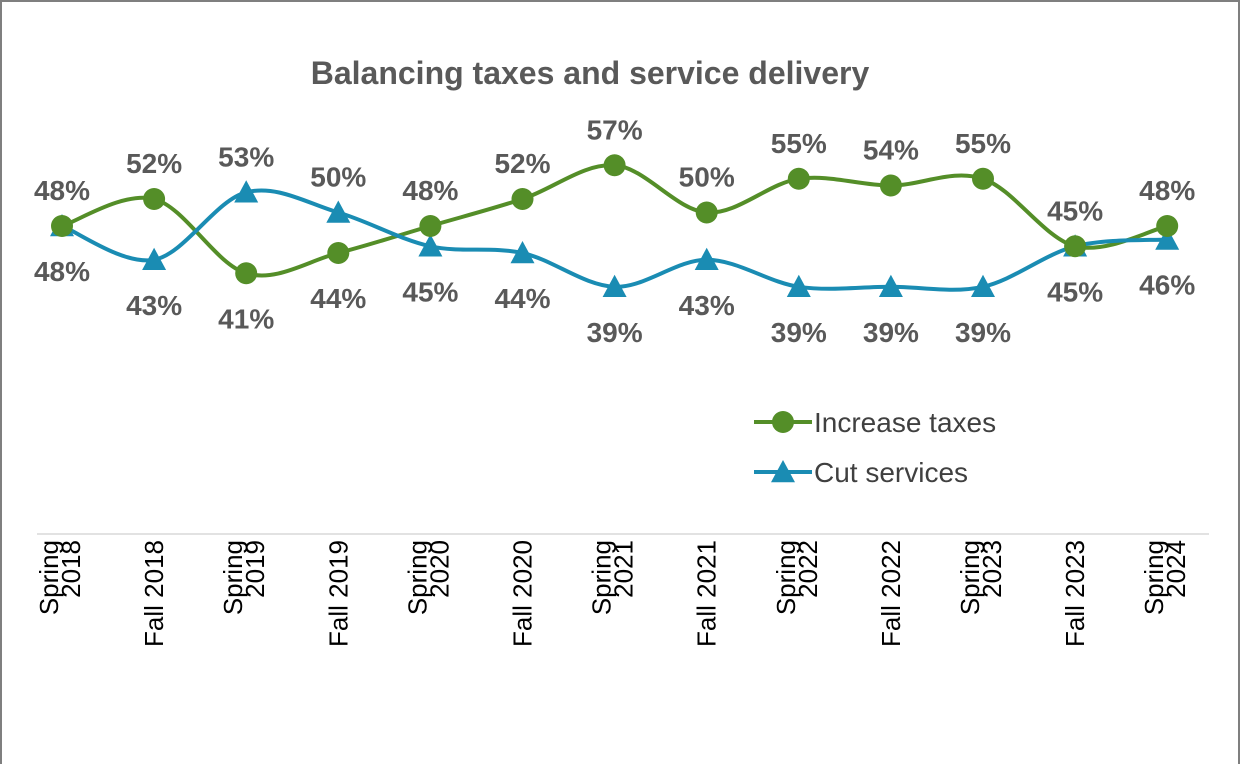 This screenshot has width=1242, height=766. I want to click on x-tick-label: Fall 2018, so click(154, 593).